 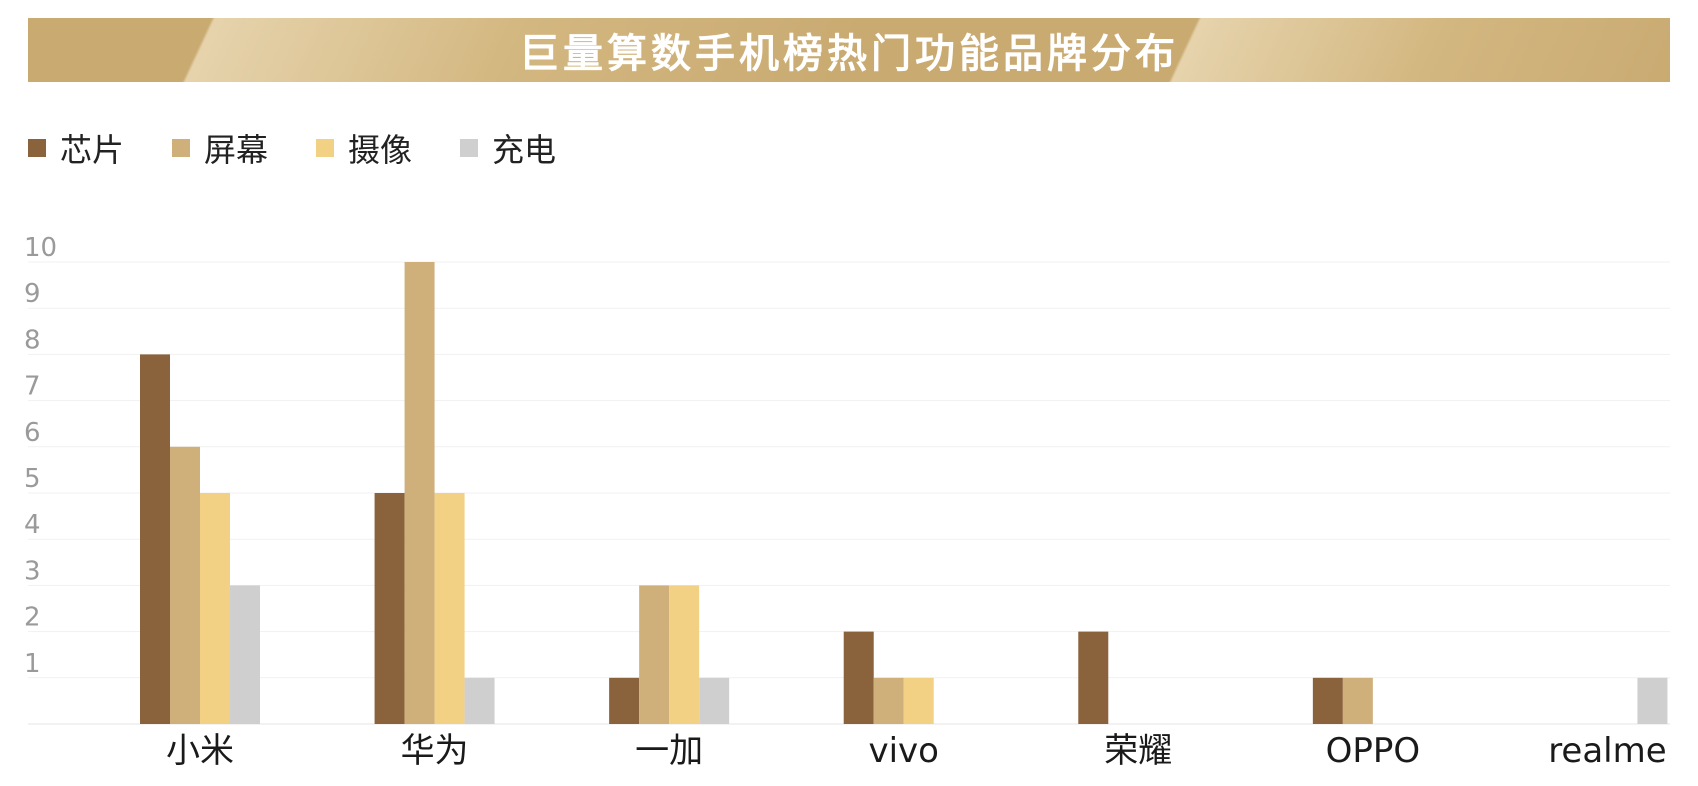 What do you see at coordinates (32, 340) in the screenshot?
I see `y-tick-label: 8` at bounding box center [32, 340].